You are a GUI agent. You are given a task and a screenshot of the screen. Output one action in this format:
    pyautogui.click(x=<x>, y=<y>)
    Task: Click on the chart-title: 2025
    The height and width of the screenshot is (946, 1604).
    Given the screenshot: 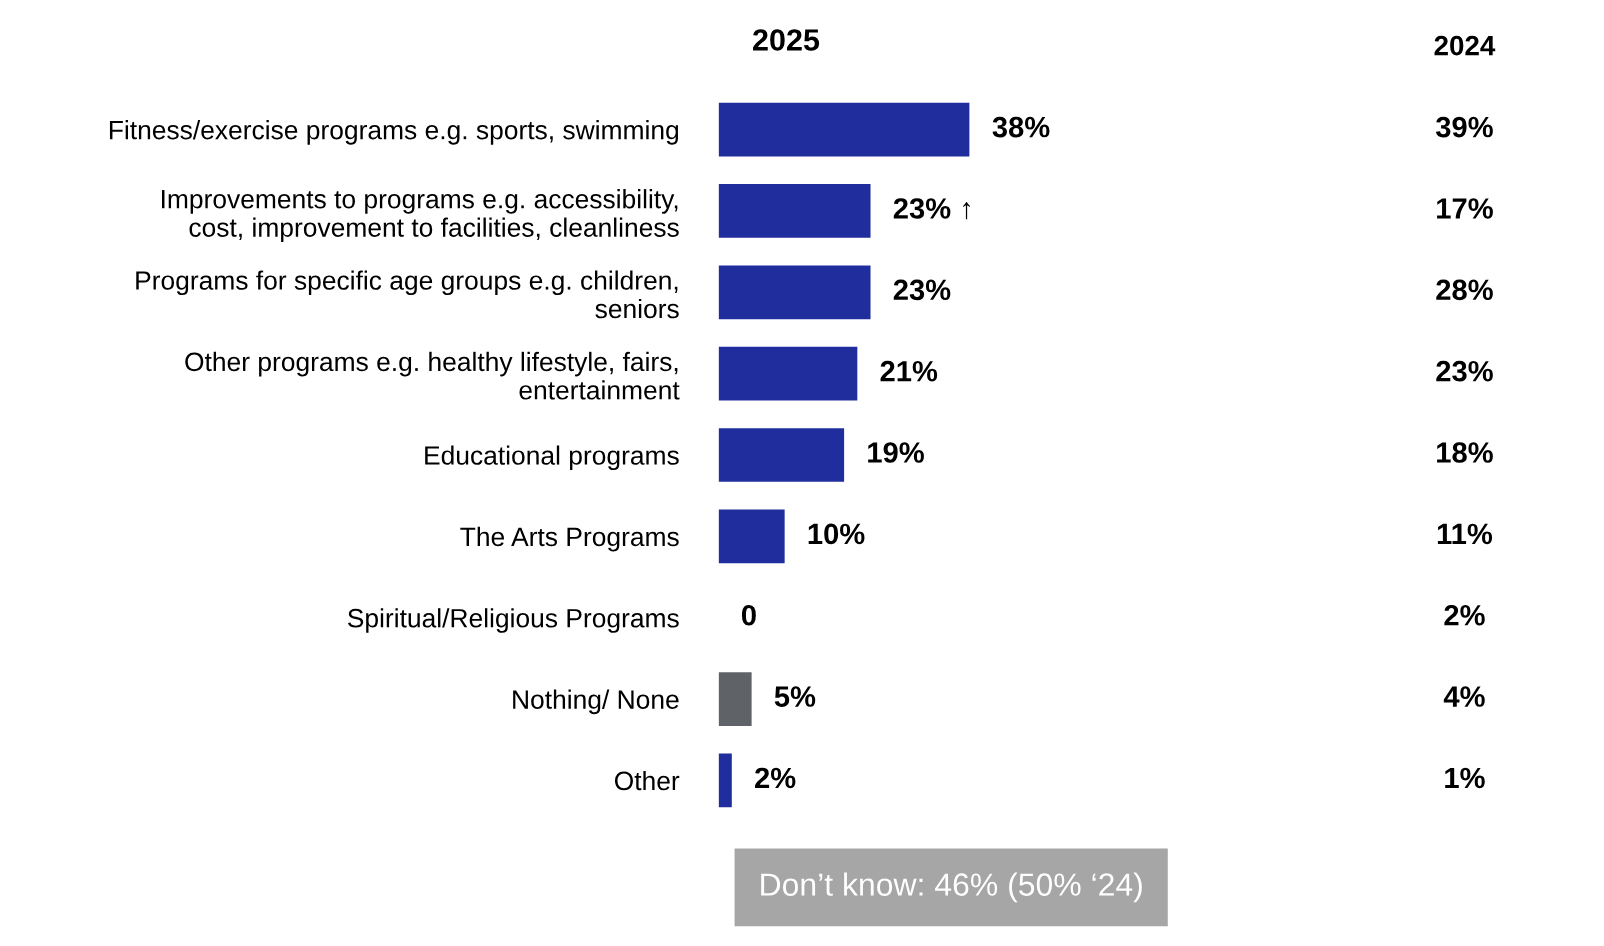 What is the action you would take?
    pyautogui.click(x=786, y=40)
    